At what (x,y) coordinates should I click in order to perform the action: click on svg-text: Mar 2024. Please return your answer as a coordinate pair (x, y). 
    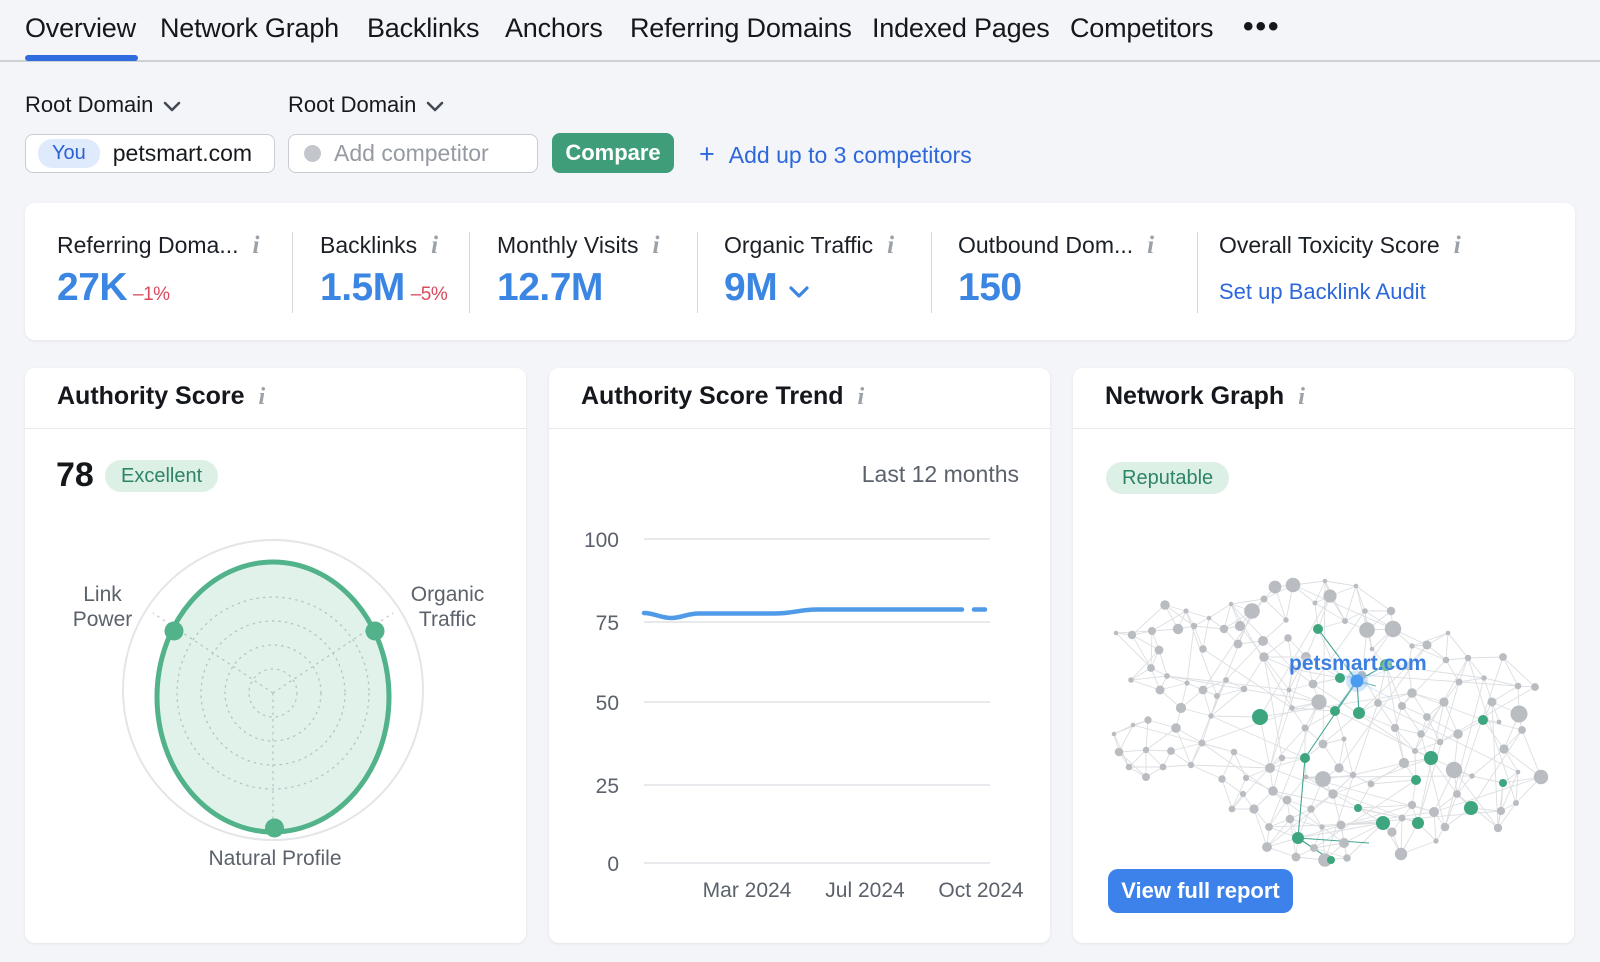
    Looking at the image, I should click on (747, 890).